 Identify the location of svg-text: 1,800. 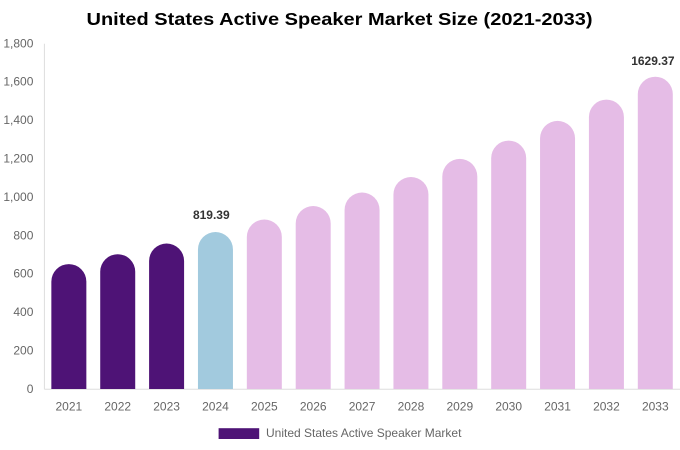
(18, 43).